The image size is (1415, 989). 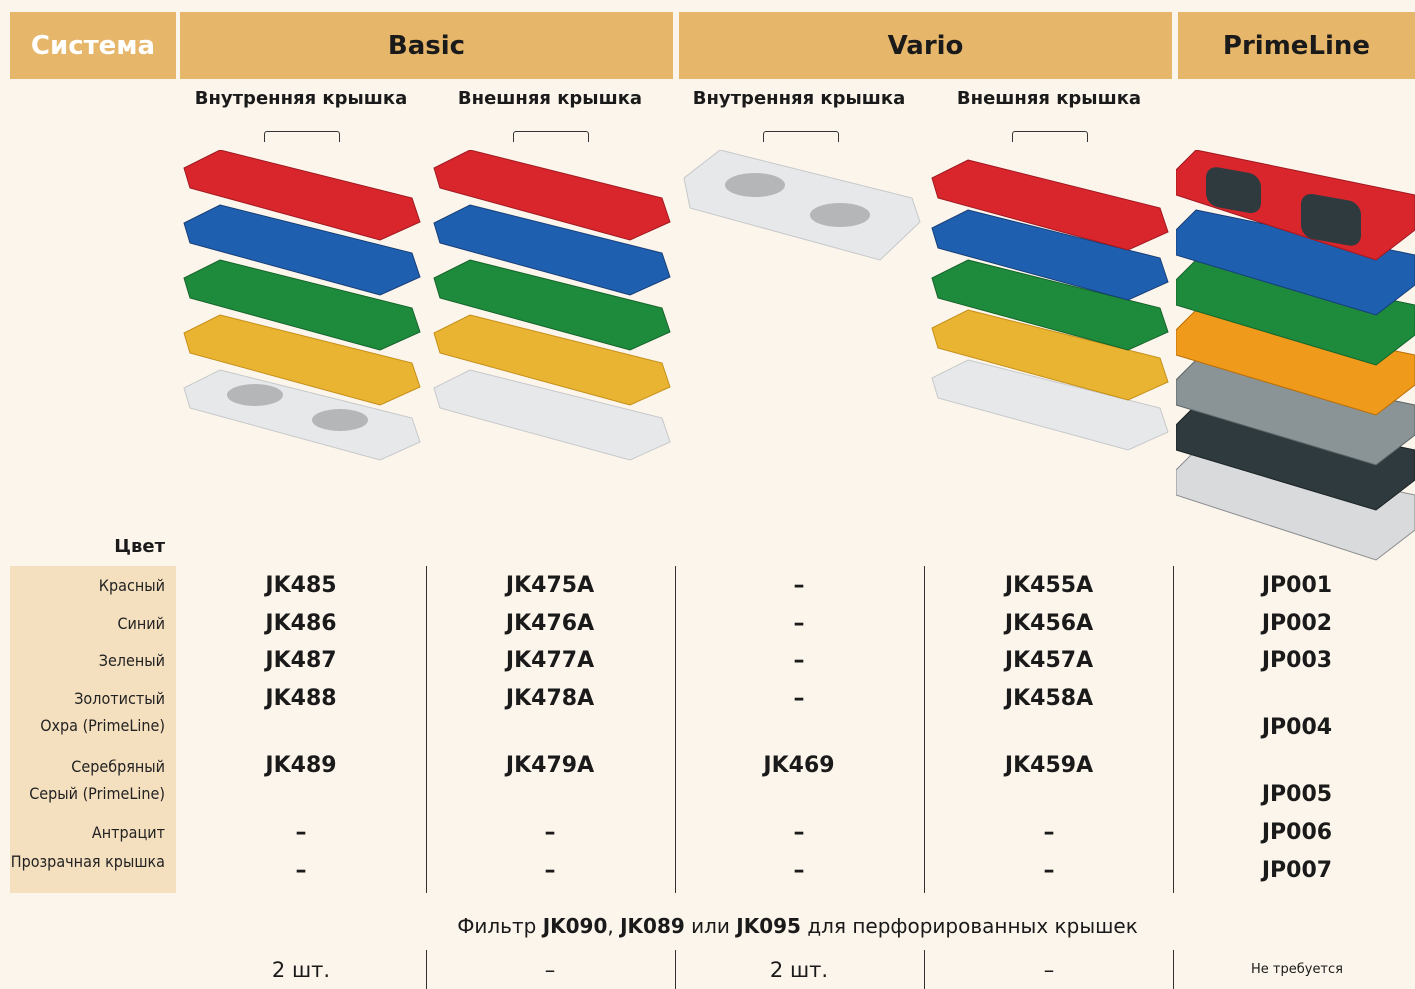 I want to click on basic-inner-lids-image, so click(x=302, y=305).